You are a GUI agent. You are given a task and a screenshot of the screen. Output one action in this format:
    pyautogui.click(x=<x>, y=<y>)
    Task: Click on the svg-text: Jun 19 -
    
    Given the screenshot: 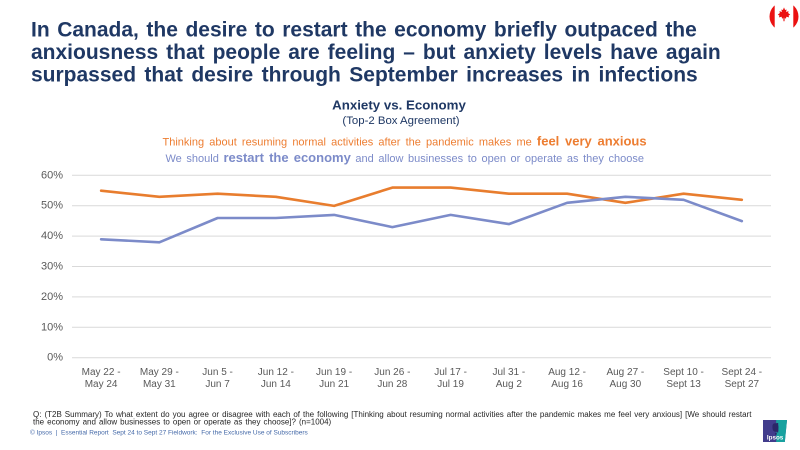 What is the action you would take?
    pyautogui.click(x=334, y=372)
    